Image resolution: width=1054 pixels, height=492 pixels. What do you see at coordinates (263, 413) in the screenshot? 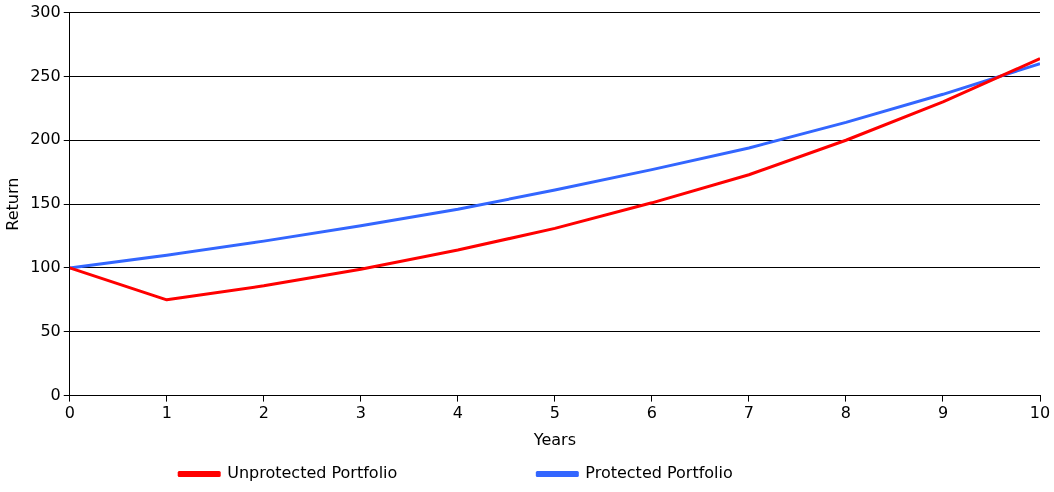
I see `x-tick-label: 2` at bounding box center [263, 413].